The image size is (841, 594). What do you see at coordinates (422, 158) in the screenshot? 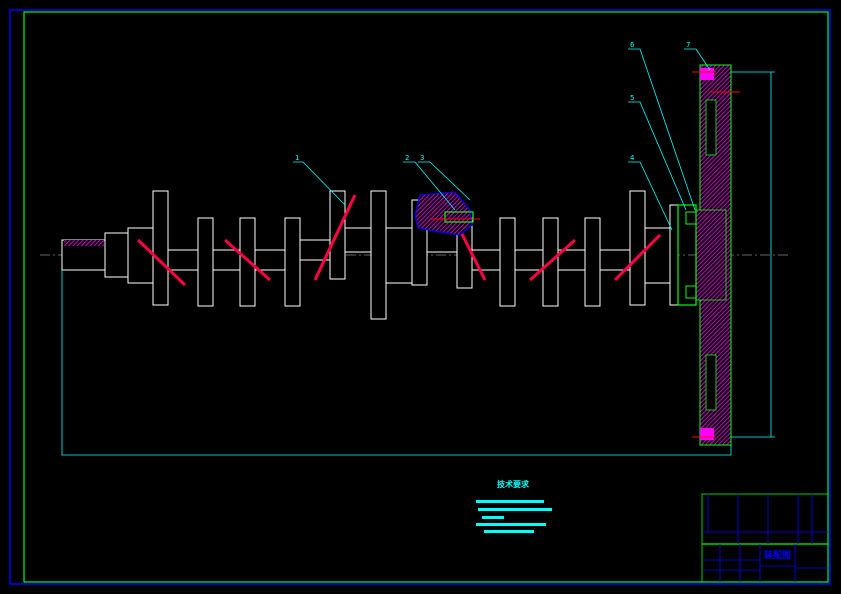
I see `part-label-3: 3` at bounding box center [422, 158].